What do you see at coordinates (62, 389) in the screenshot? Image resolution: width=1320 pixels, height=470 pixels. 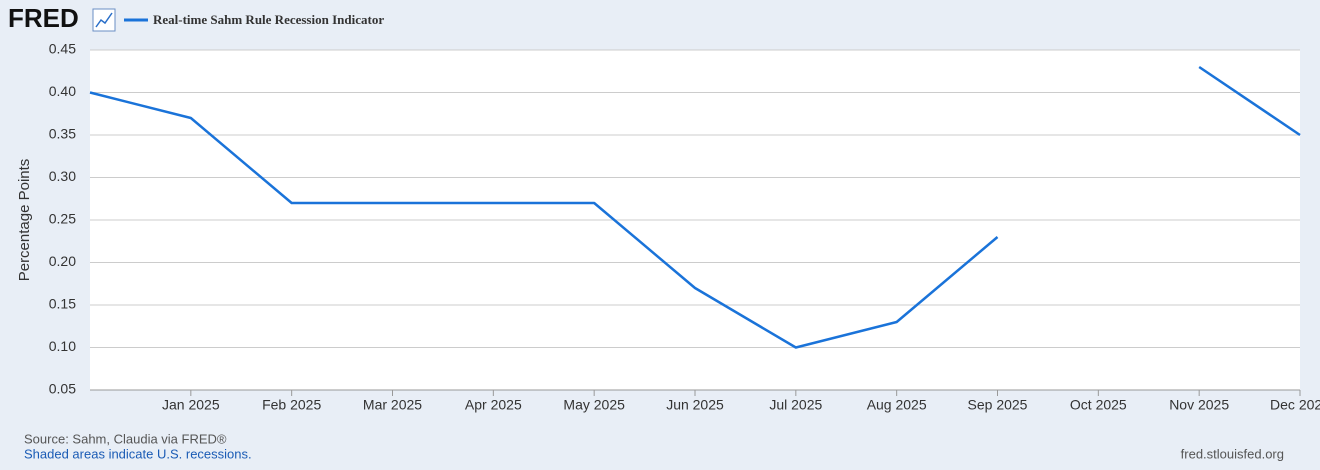 I see `y-tick-label: 0.05` at bounding box center [62, 389].